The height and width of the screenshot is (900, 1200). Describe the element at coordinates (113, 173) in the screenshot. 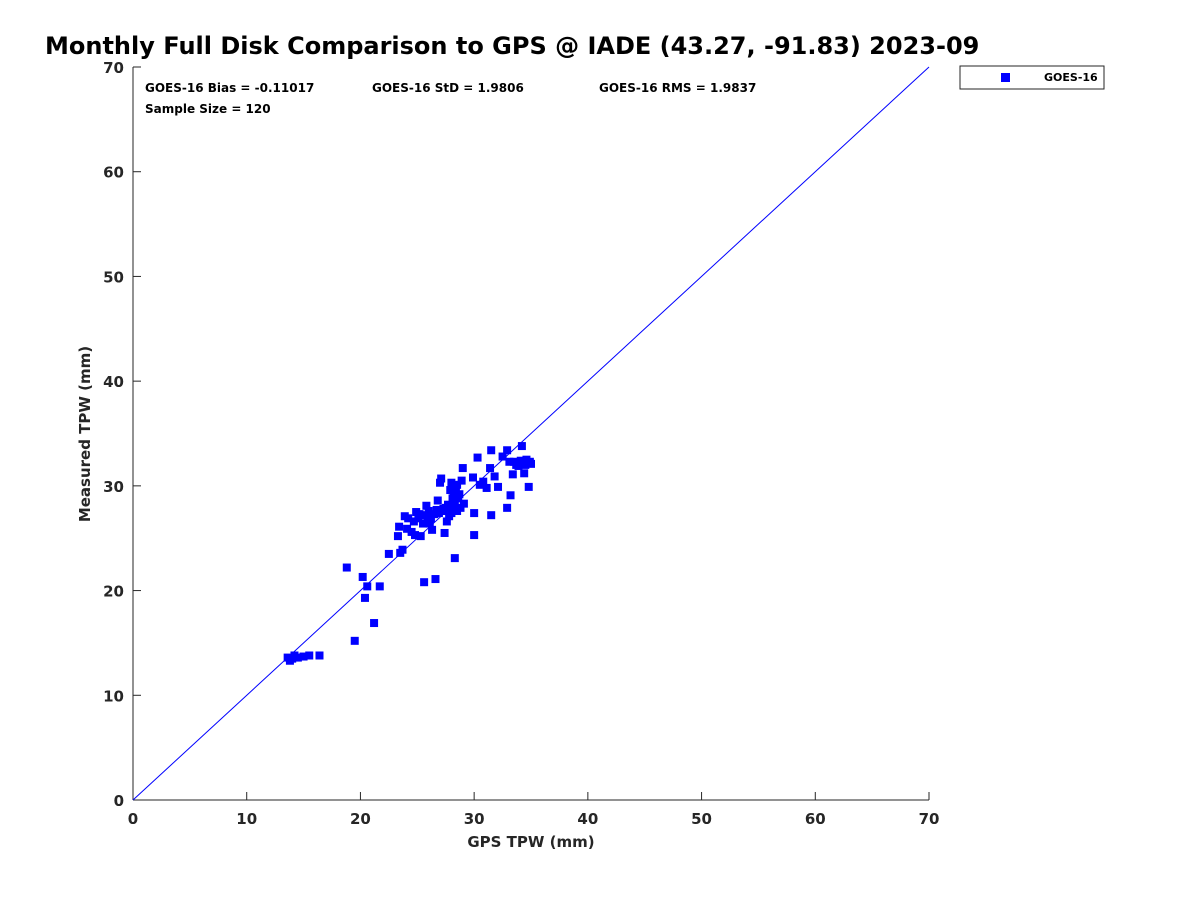

I see `y-tick-label: 60` at that location.